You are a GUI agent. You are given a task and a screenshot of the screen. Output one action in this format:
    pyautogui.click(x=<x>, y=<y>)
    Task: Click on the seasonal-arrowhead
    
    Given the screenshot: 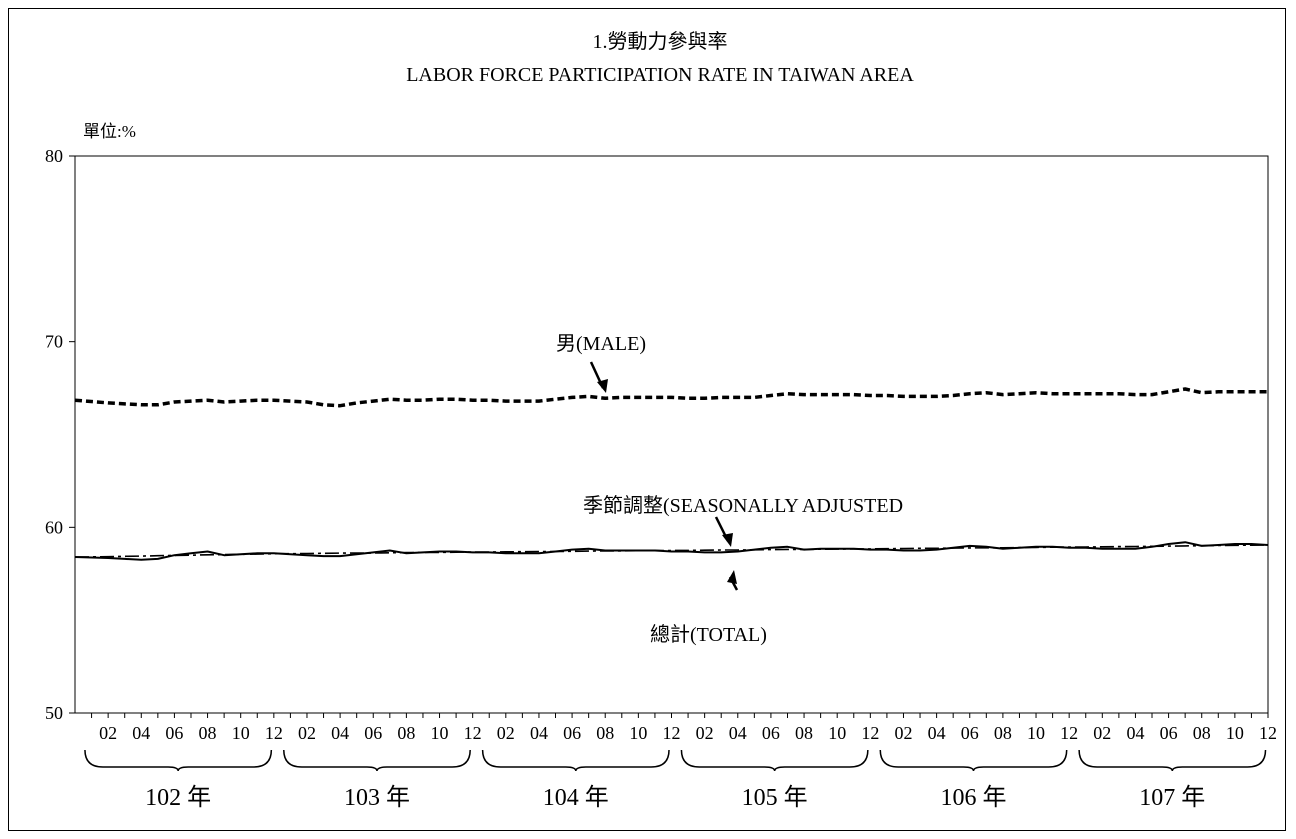 What is the action you would take?
    pyautogui.click(x=727, y=540)
    